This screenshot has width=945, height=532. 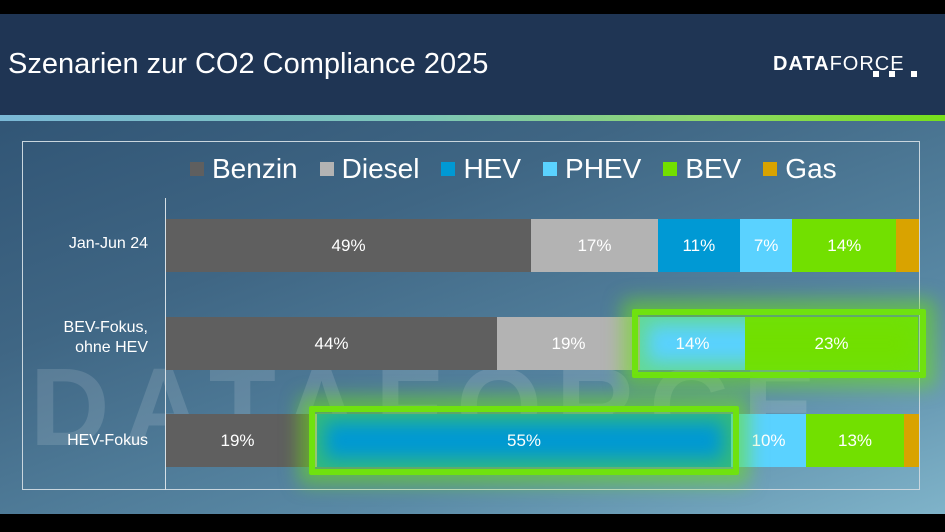 I want to click on legend-label: Gas, so click(x=811, y=168).